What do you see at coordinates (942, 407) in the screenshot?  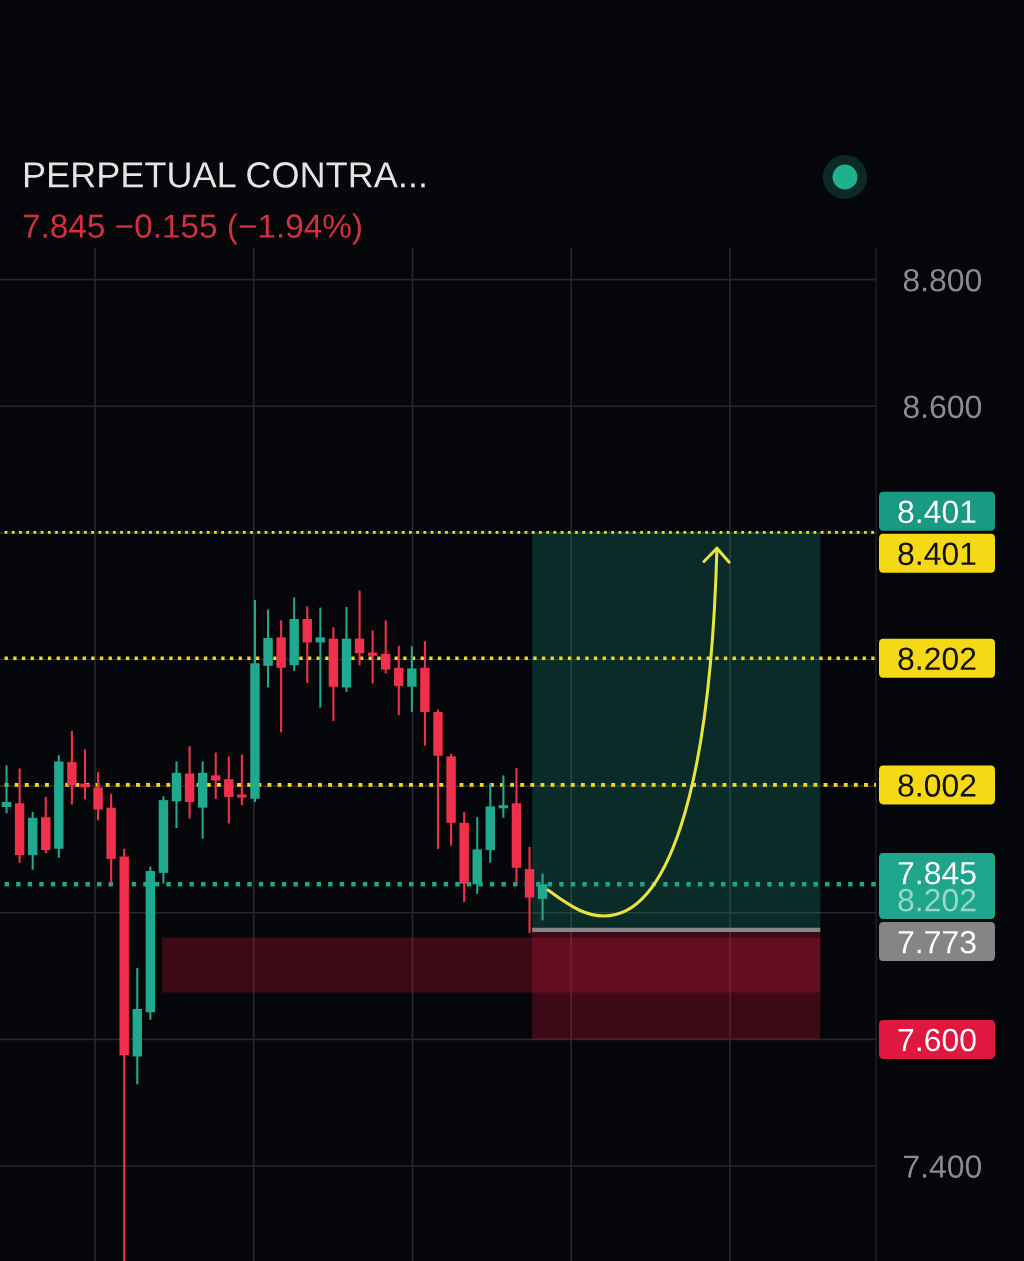 I see `y-tick-label: 8.600` at bounding box center [942, 407].